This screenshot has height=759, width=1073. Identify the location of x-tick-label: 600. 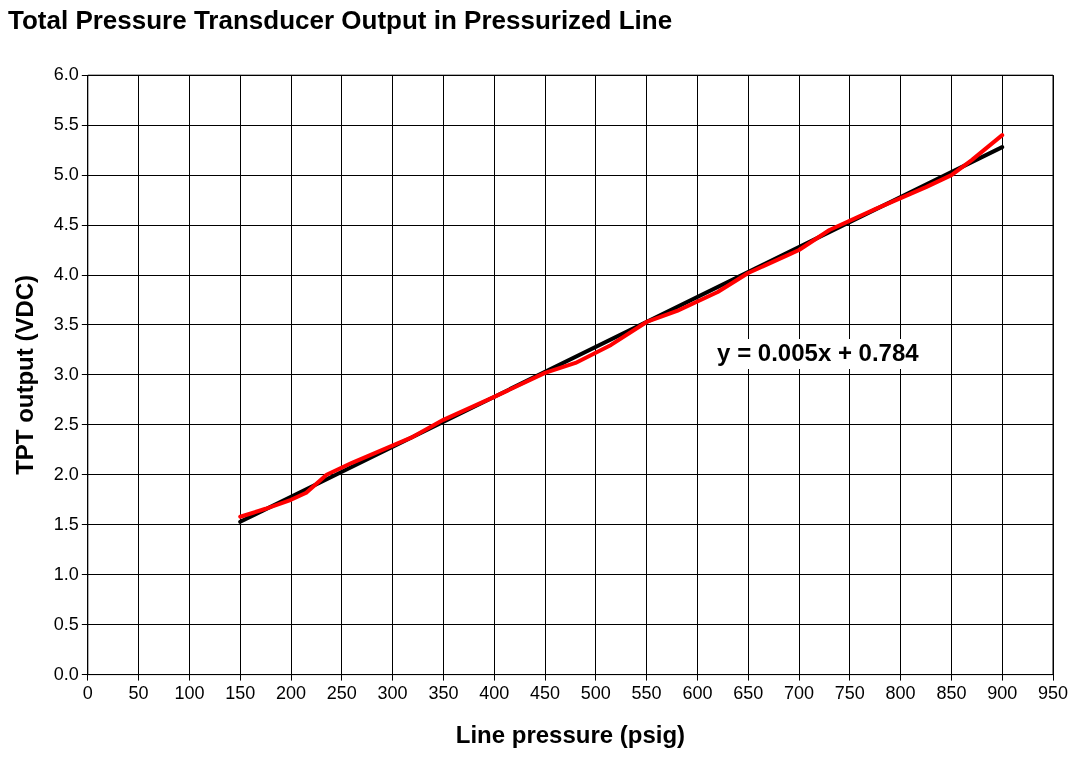
(697, 693).